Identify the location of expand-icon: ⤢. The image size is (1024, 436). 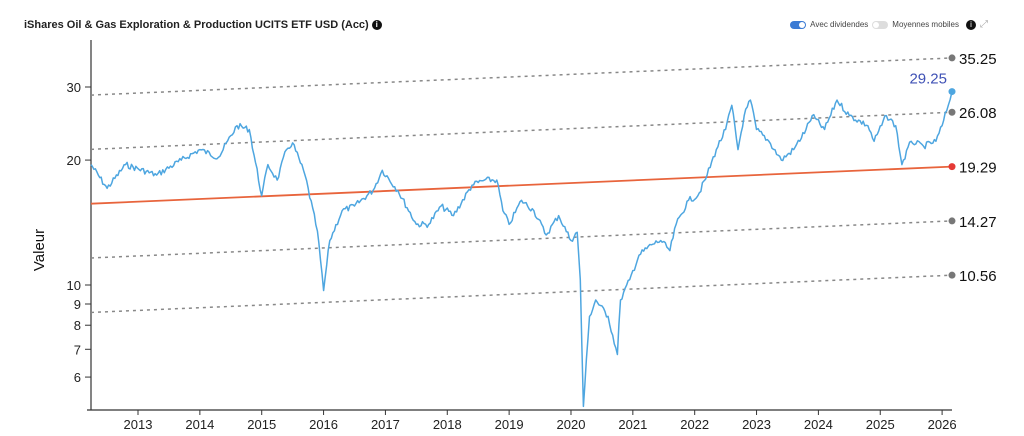
(984, 24).